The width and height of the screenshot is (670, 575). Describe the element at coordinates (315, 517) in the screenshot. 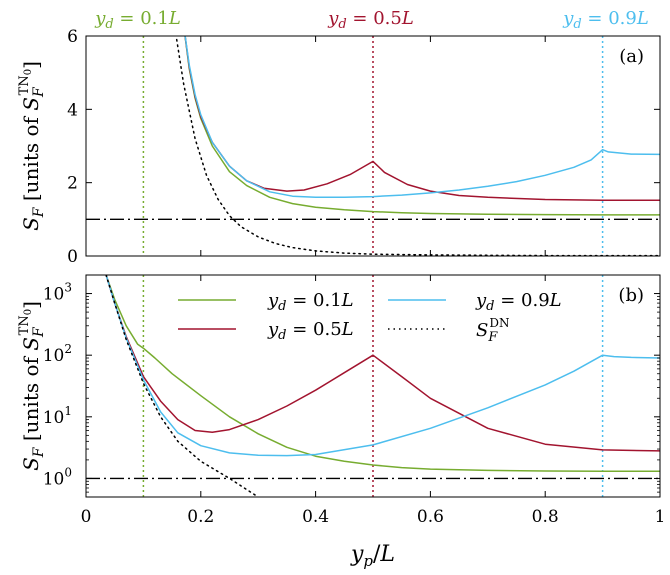

I see `xtick-label-2: 0.4` at that location.